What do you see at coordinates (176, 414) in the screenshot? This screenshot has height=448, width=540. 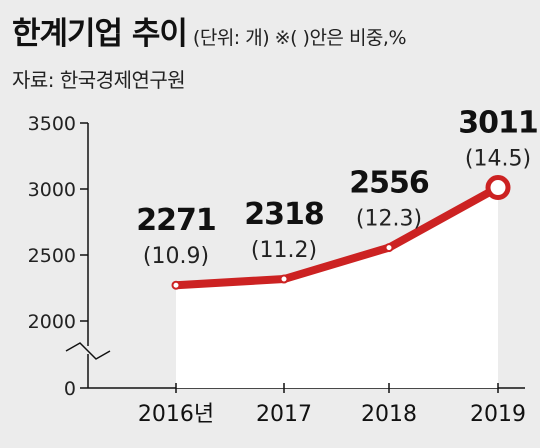 I see `x-tick-label: 2016년` at bounding box center [176, 414].